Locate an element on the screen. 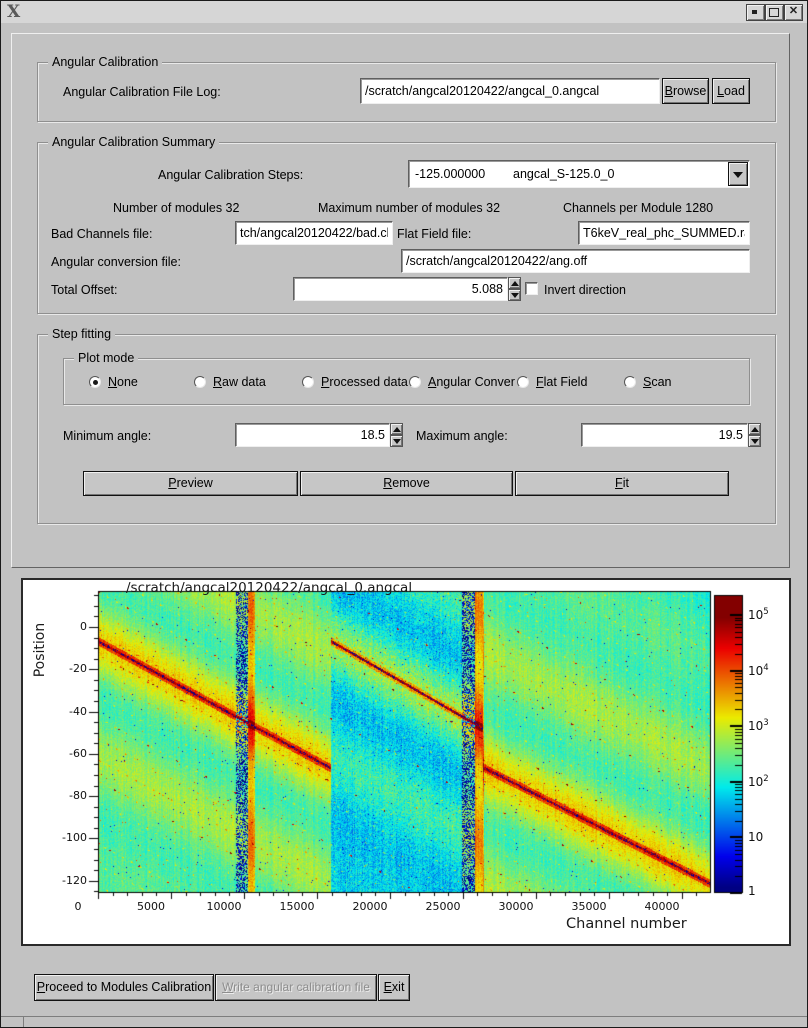  proceed-to-modules-calibration-button: Proceed to Modules Calibration is located at coordinates (124, 987).